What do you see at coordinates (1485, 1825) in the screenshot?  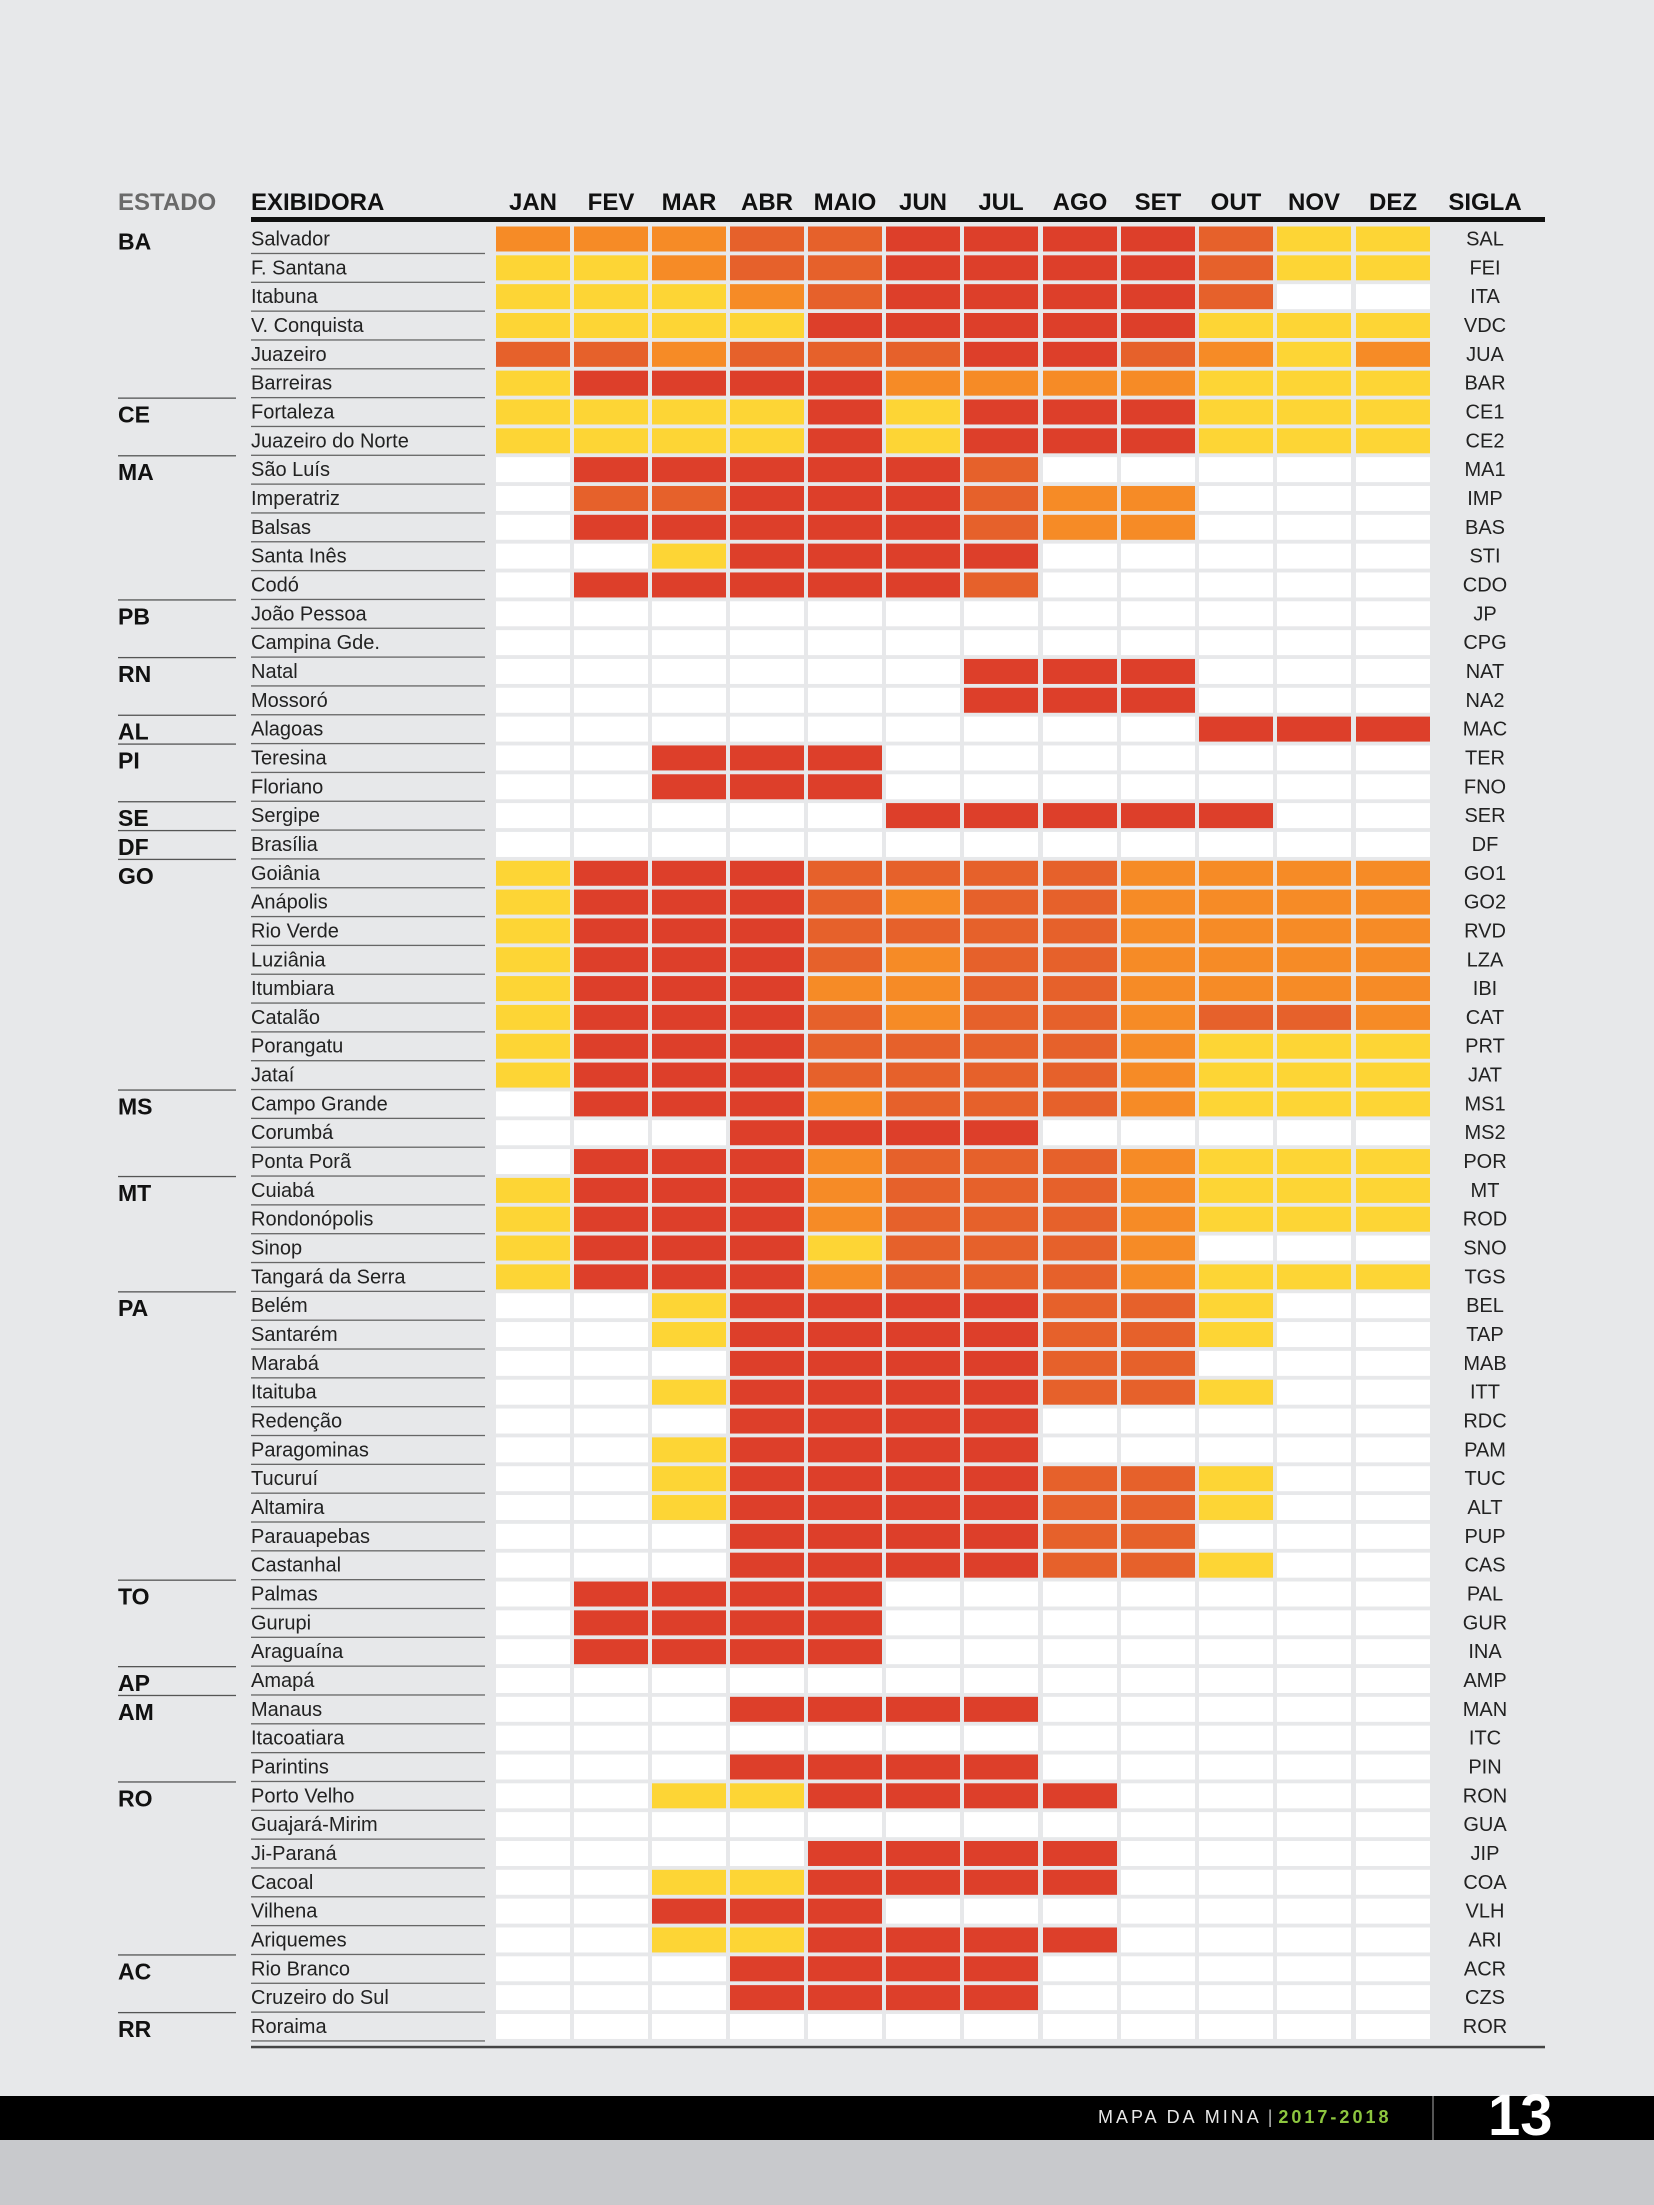 I see `sigla-label: GUA` at bounding box center [1485, 1825].